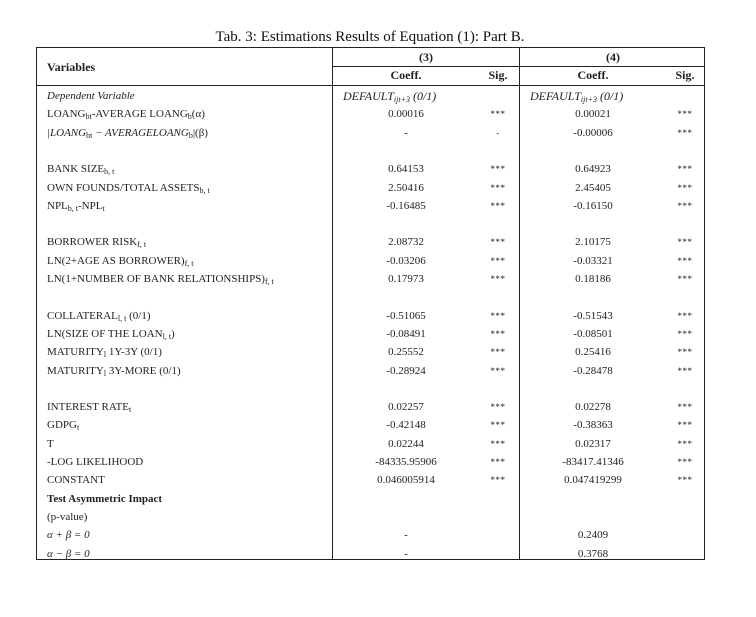 The height and width of the screenshot is (617, 756). I want to click on coeff-model-3: 0.046005914, so click(406, 480).